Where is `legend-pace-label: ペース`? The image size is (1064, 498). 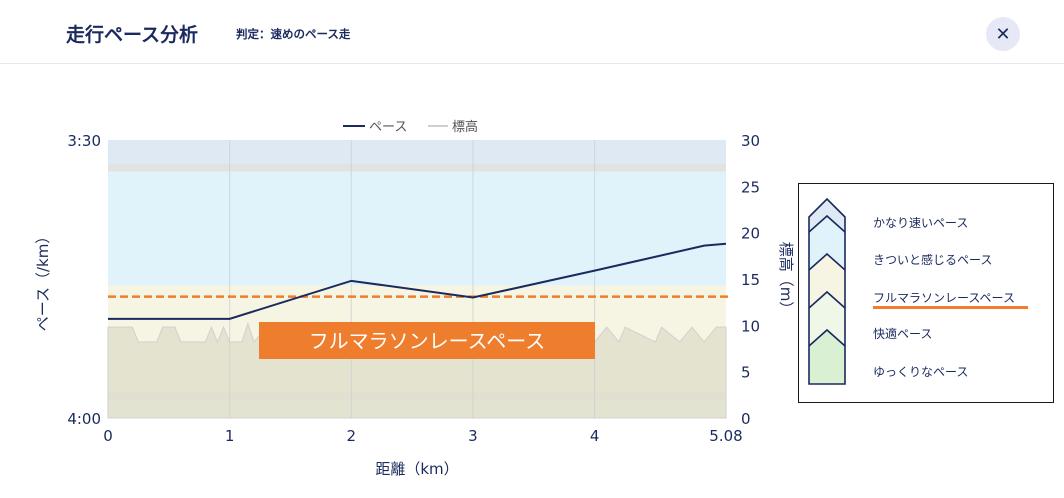
legend-pace-label: ペース is located at coordinates (388, 127).